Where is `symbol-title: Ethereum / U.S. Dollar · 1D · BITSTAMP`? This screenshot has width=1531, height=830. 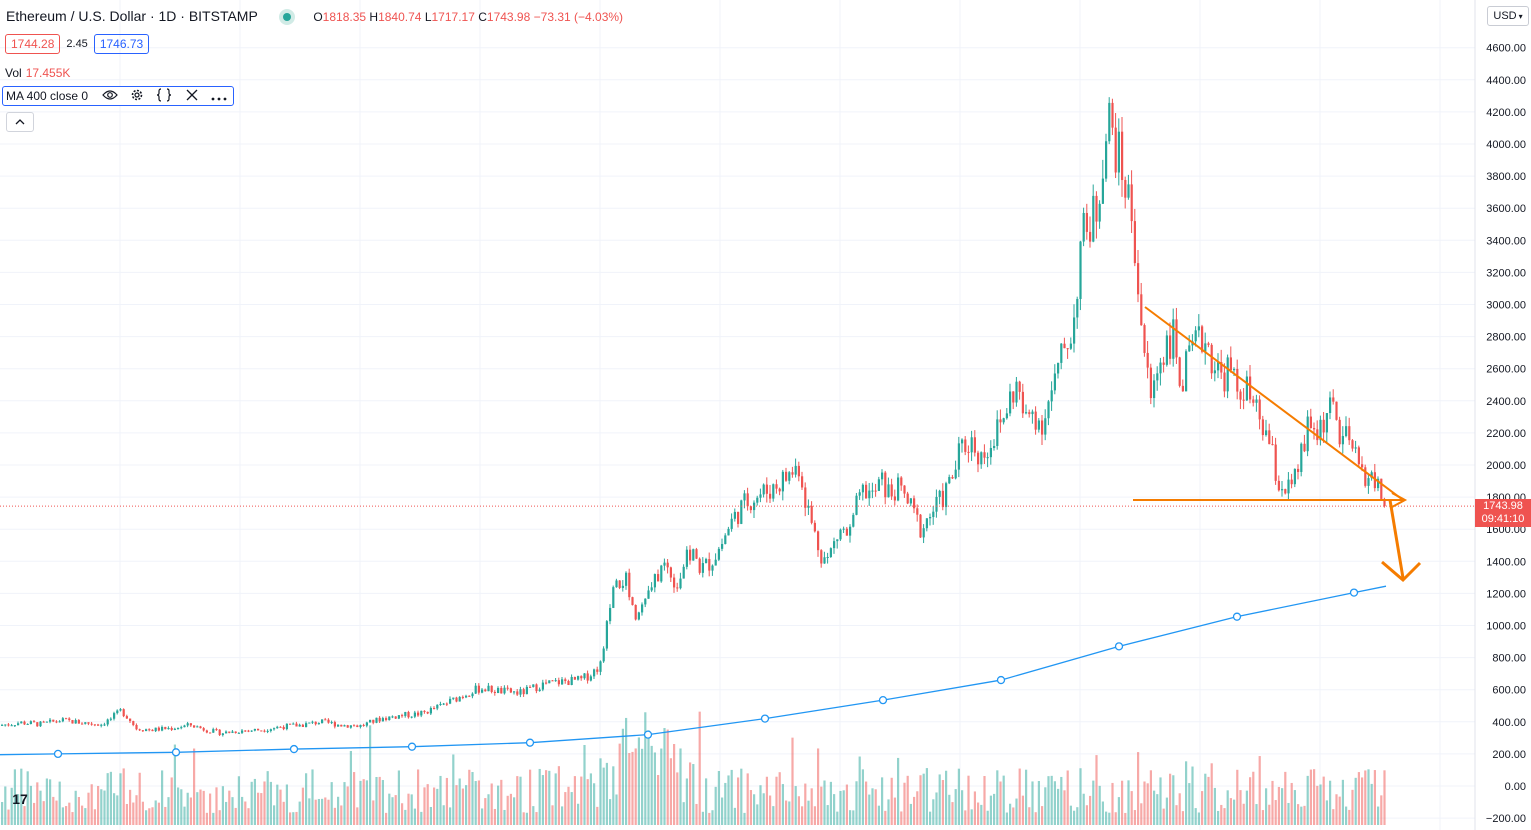
symbol-title: Ethereum / U.S. Dollar · 1D · BITSTAMP is located at coordinates (132, 16).